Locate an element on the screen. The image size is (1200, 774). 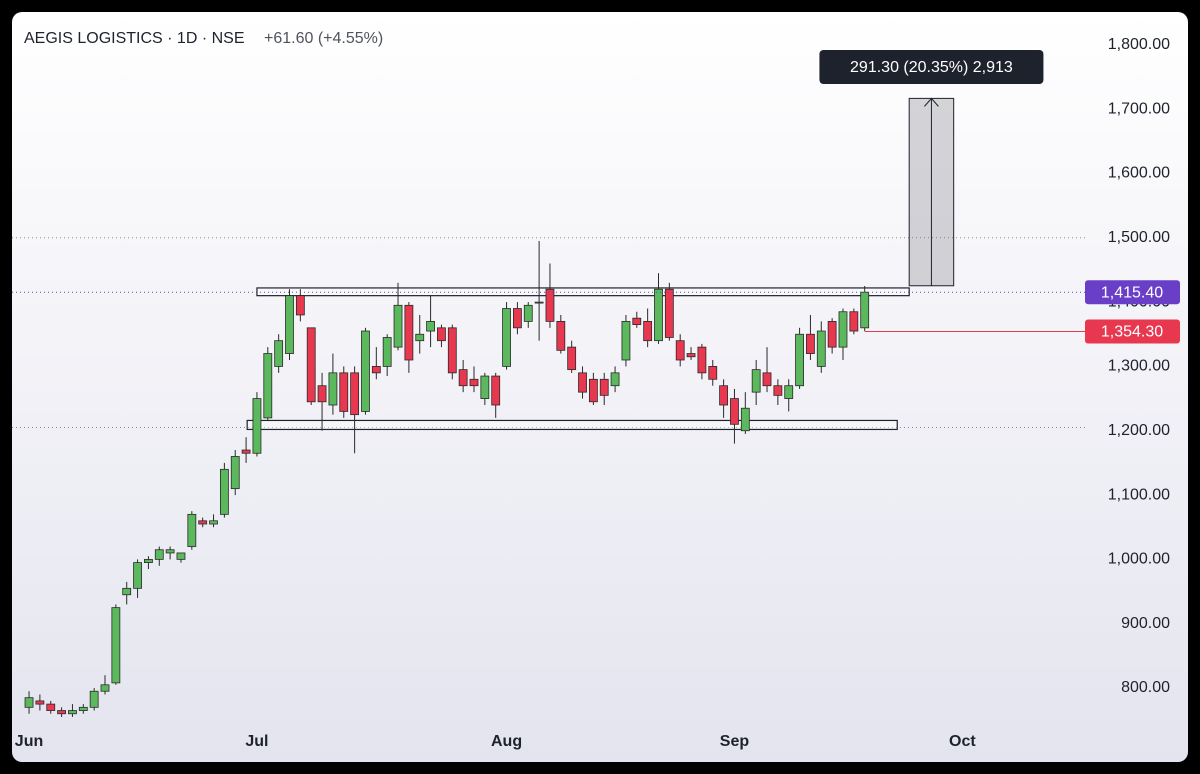
y-tick-label: 1,200.00 is located at coordinates (1139, 430).